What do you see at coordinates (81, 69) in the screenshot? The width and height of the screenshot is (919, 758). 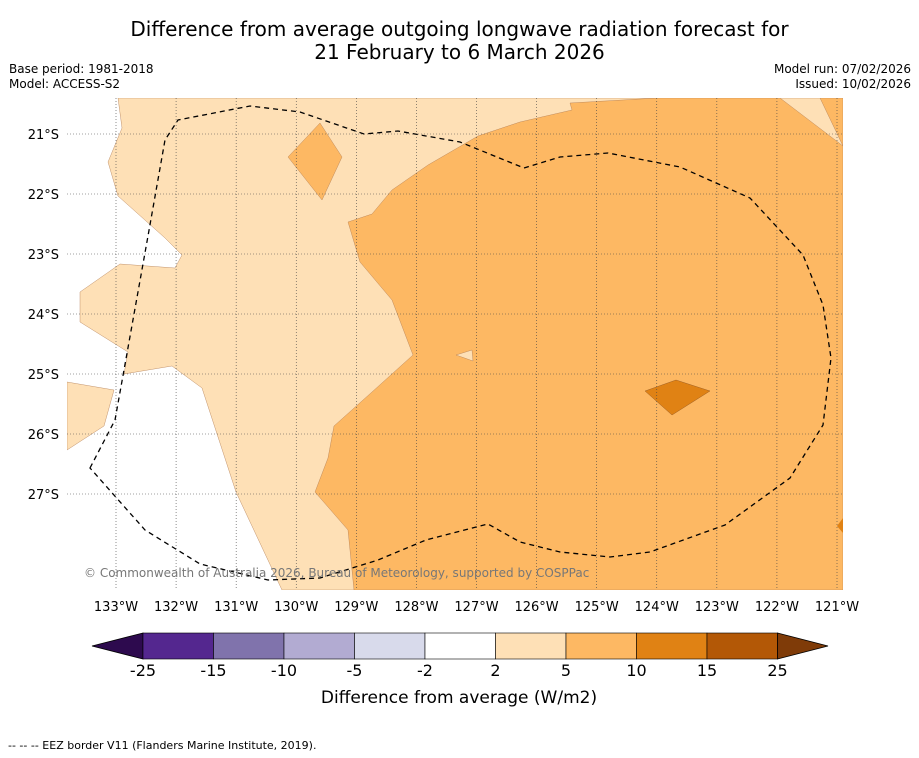 I see `base-period: Base period: 1981-2018` at bounding box center [81, 69].